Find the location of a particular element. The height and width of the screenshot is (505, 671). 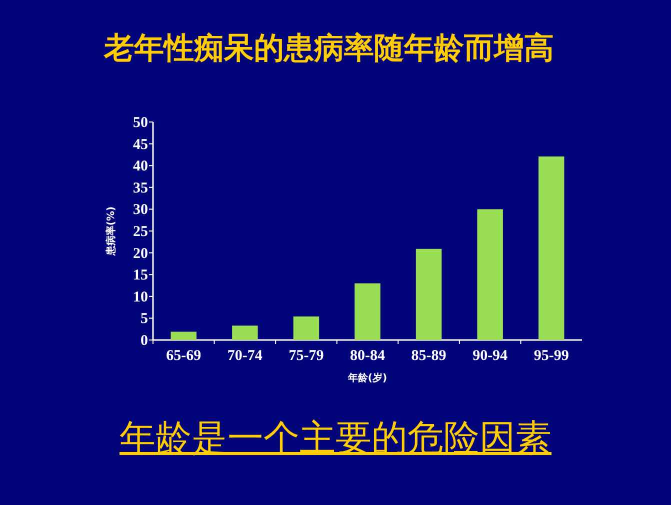

x-tick-label: 95-99 is located at coordinates (551, 356).